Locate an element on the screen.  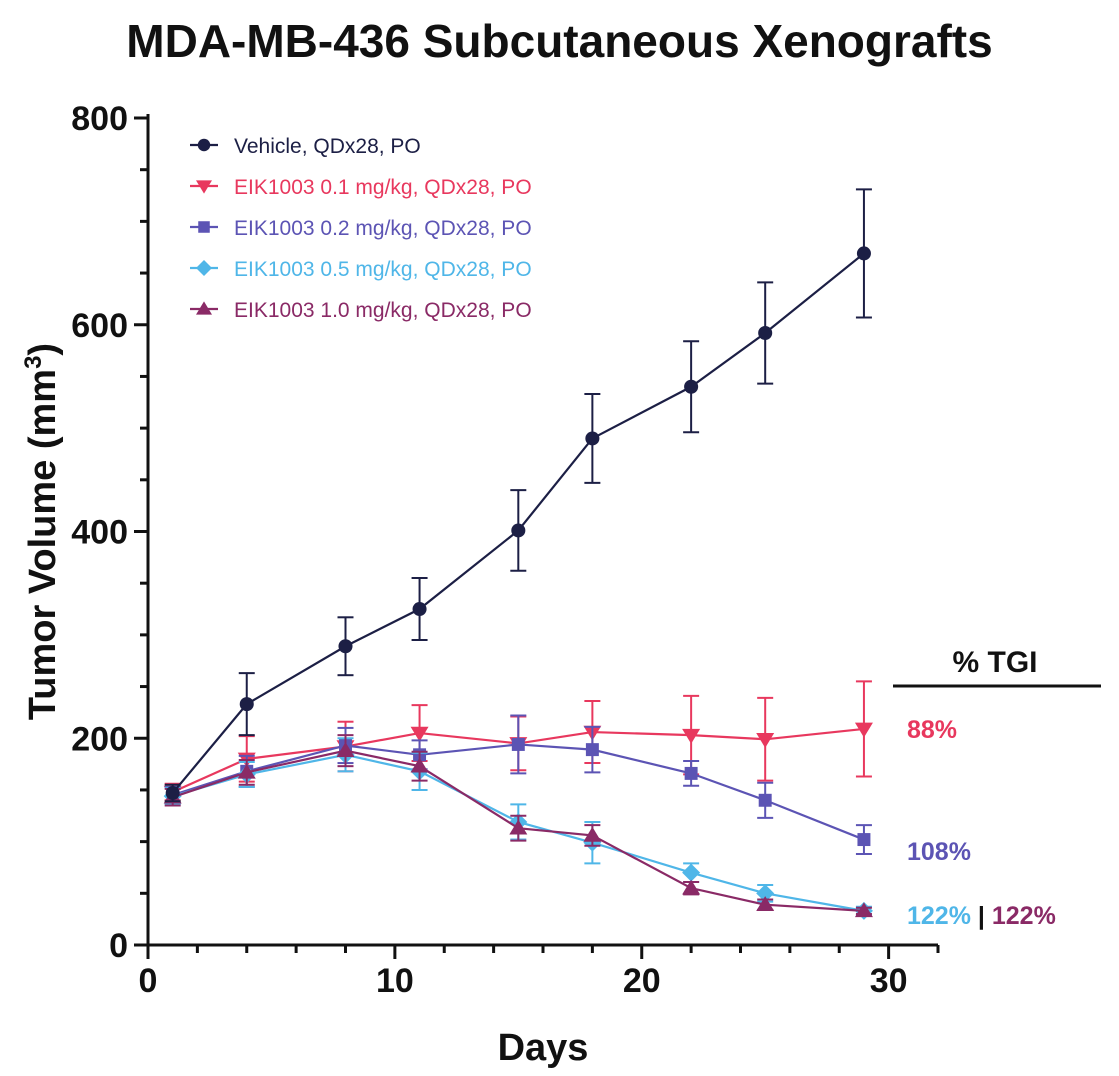
legend-label: EIK1003 0.2 mg/kg, QDx28, PO is located at coordinates (383, 228).